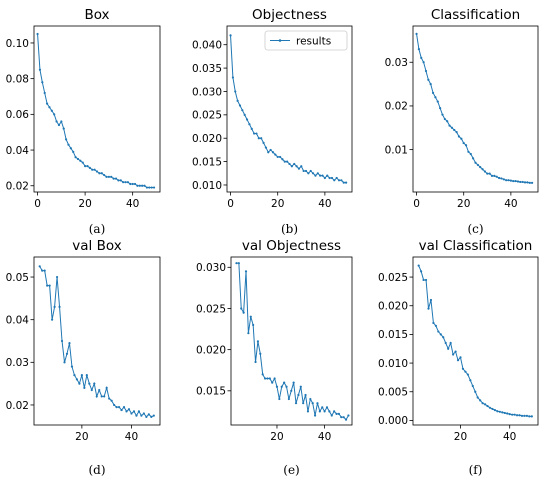 This screenshot has width=550, height=483. Describe the element at coordinates (393, 278) in the screenshot. I see `y-tick-label: 0.025` at that location.